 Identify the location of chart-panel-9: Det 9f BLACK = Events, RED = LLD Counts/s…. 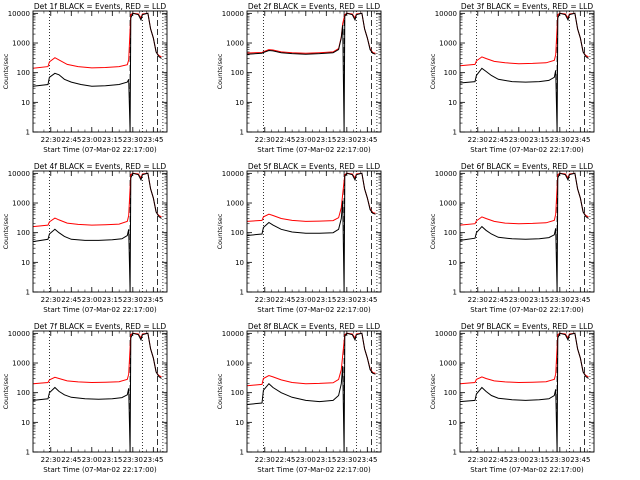
(512, 398).